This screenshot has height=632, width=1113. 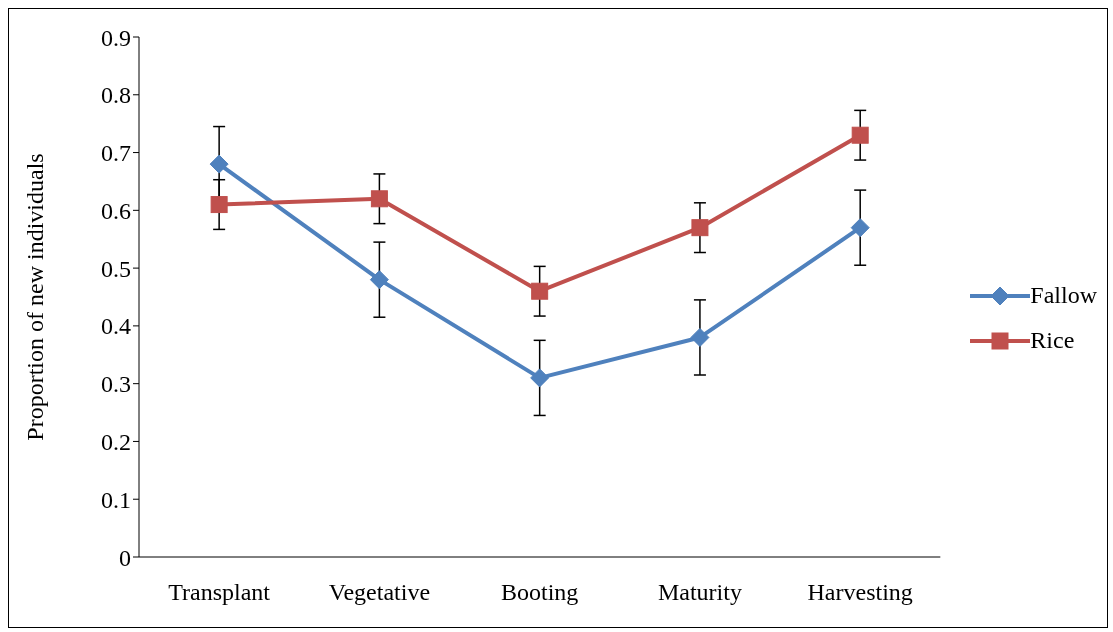 What do you see at coordinates (116, 210) in the screenshot?
I see `y-tick-label: 0.6` at bounding box center [116, 210].